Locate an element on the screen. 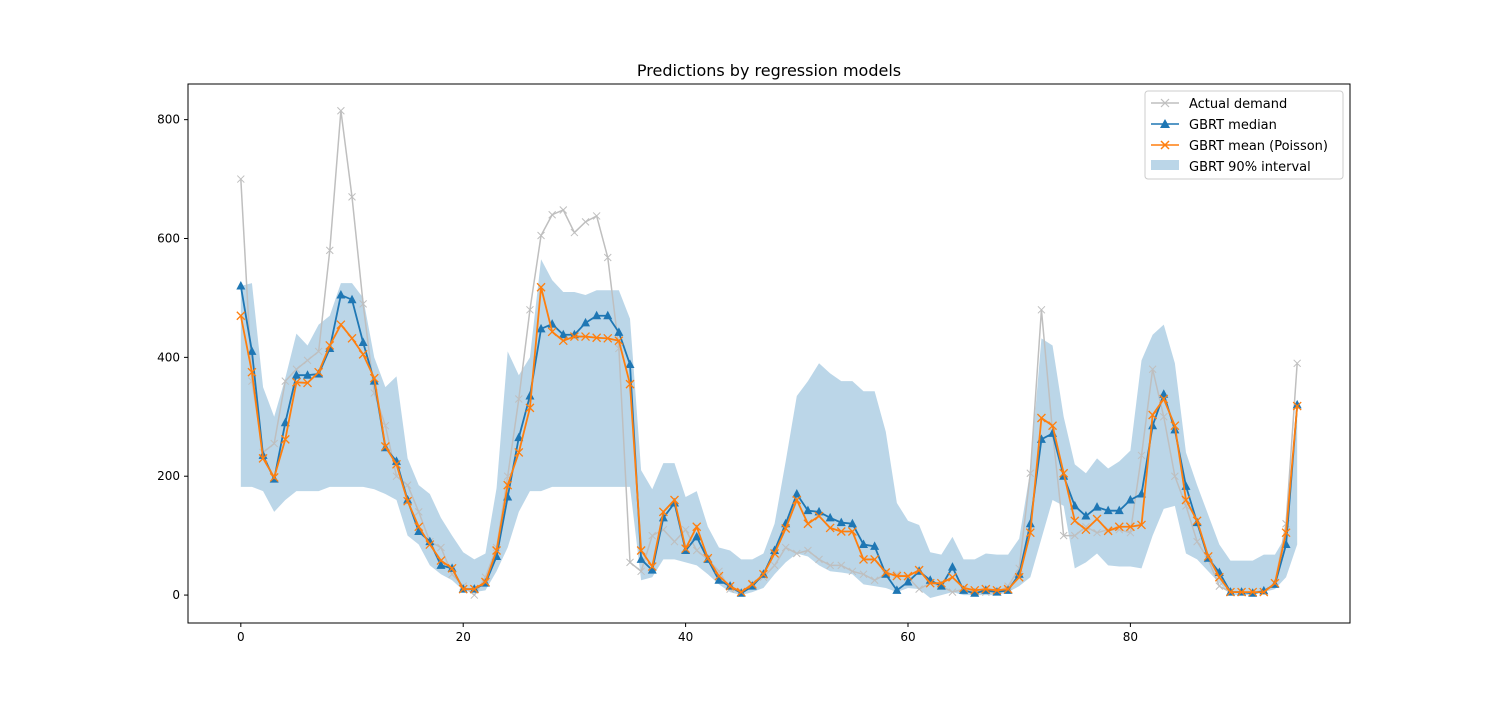  y-tick-label: 200 is located at coordinates (168, 476).